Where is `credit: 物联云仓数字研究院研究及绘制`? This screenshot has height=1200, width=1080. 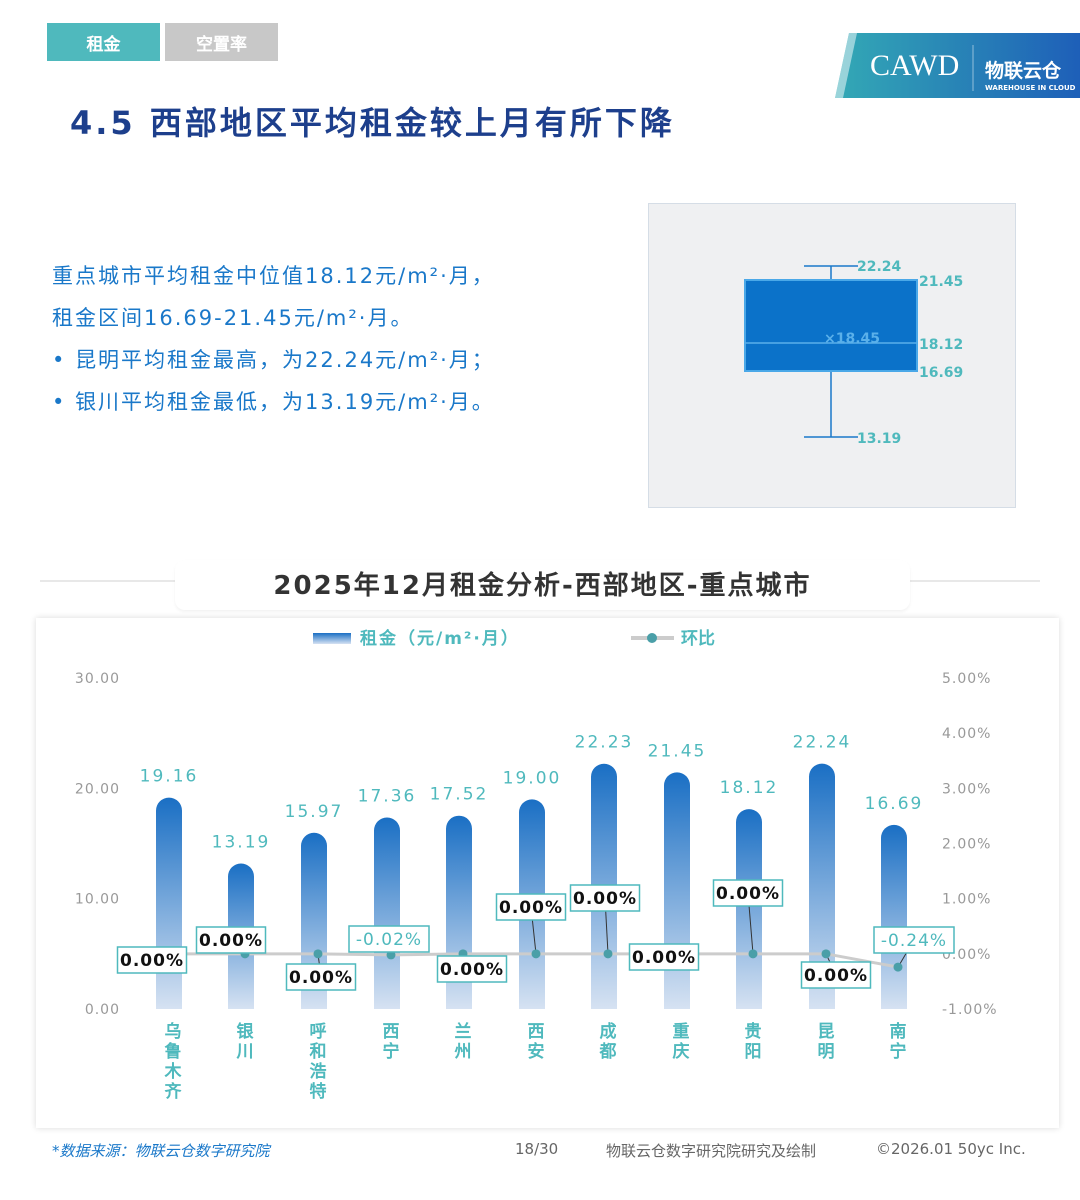 credit: 物联云仓数字研究院研究及绘制 is located at coordinates (711, 1151).